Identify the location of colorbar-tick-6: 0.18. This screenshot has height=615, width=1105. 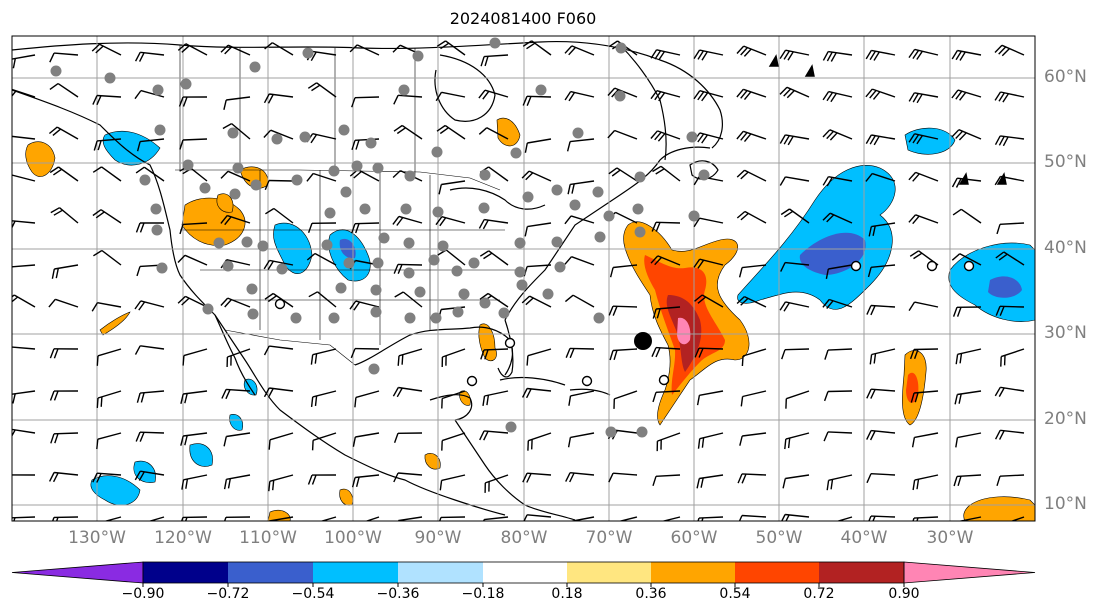
(567, 594).